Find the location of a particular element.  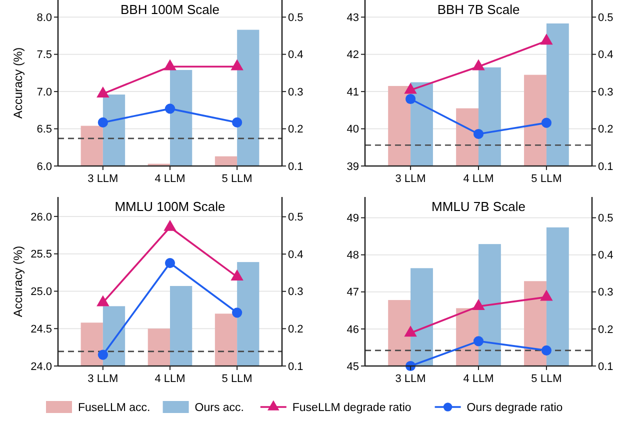

legend-label: Ours acc. is located at coordinates (219, 408).